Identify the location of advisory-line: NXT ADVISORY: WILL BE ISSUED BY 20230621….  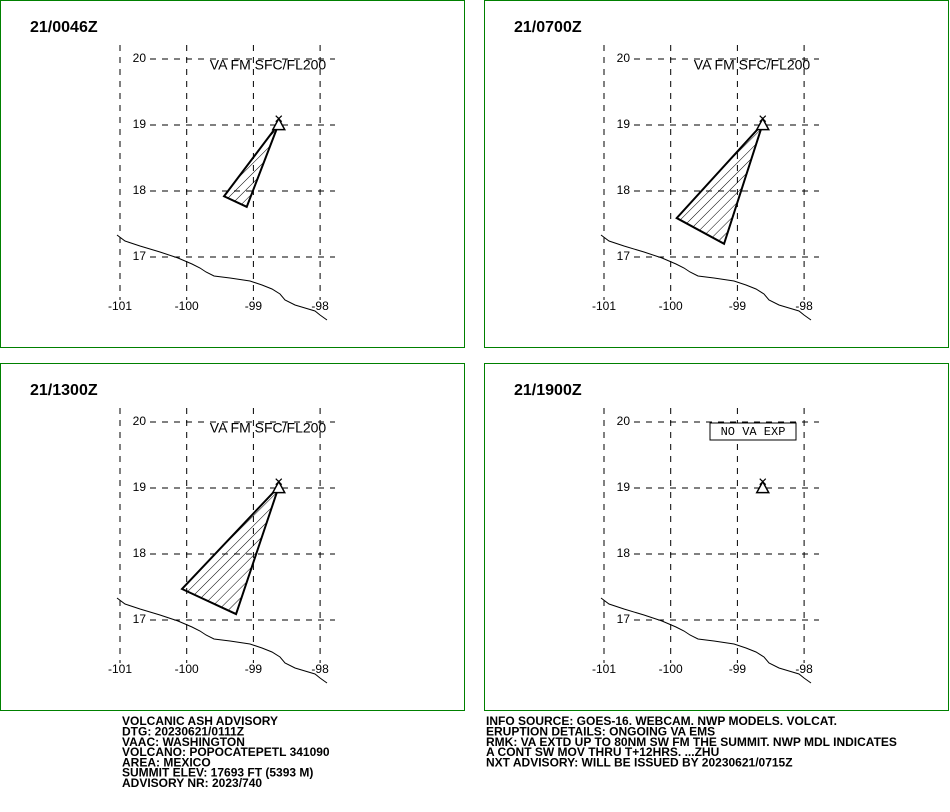
(639, 762).